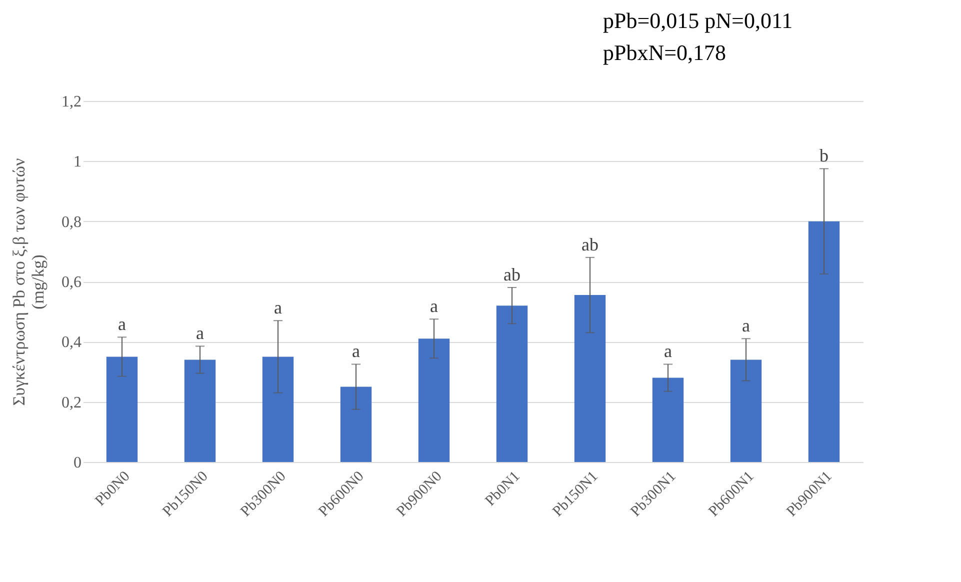 The width and height of the screenshot is (961, 582). What do you see at coordinates (72, 102) in the screenshot?
I see `y-tick-label: 1,2` at bounding box center [72, 102].